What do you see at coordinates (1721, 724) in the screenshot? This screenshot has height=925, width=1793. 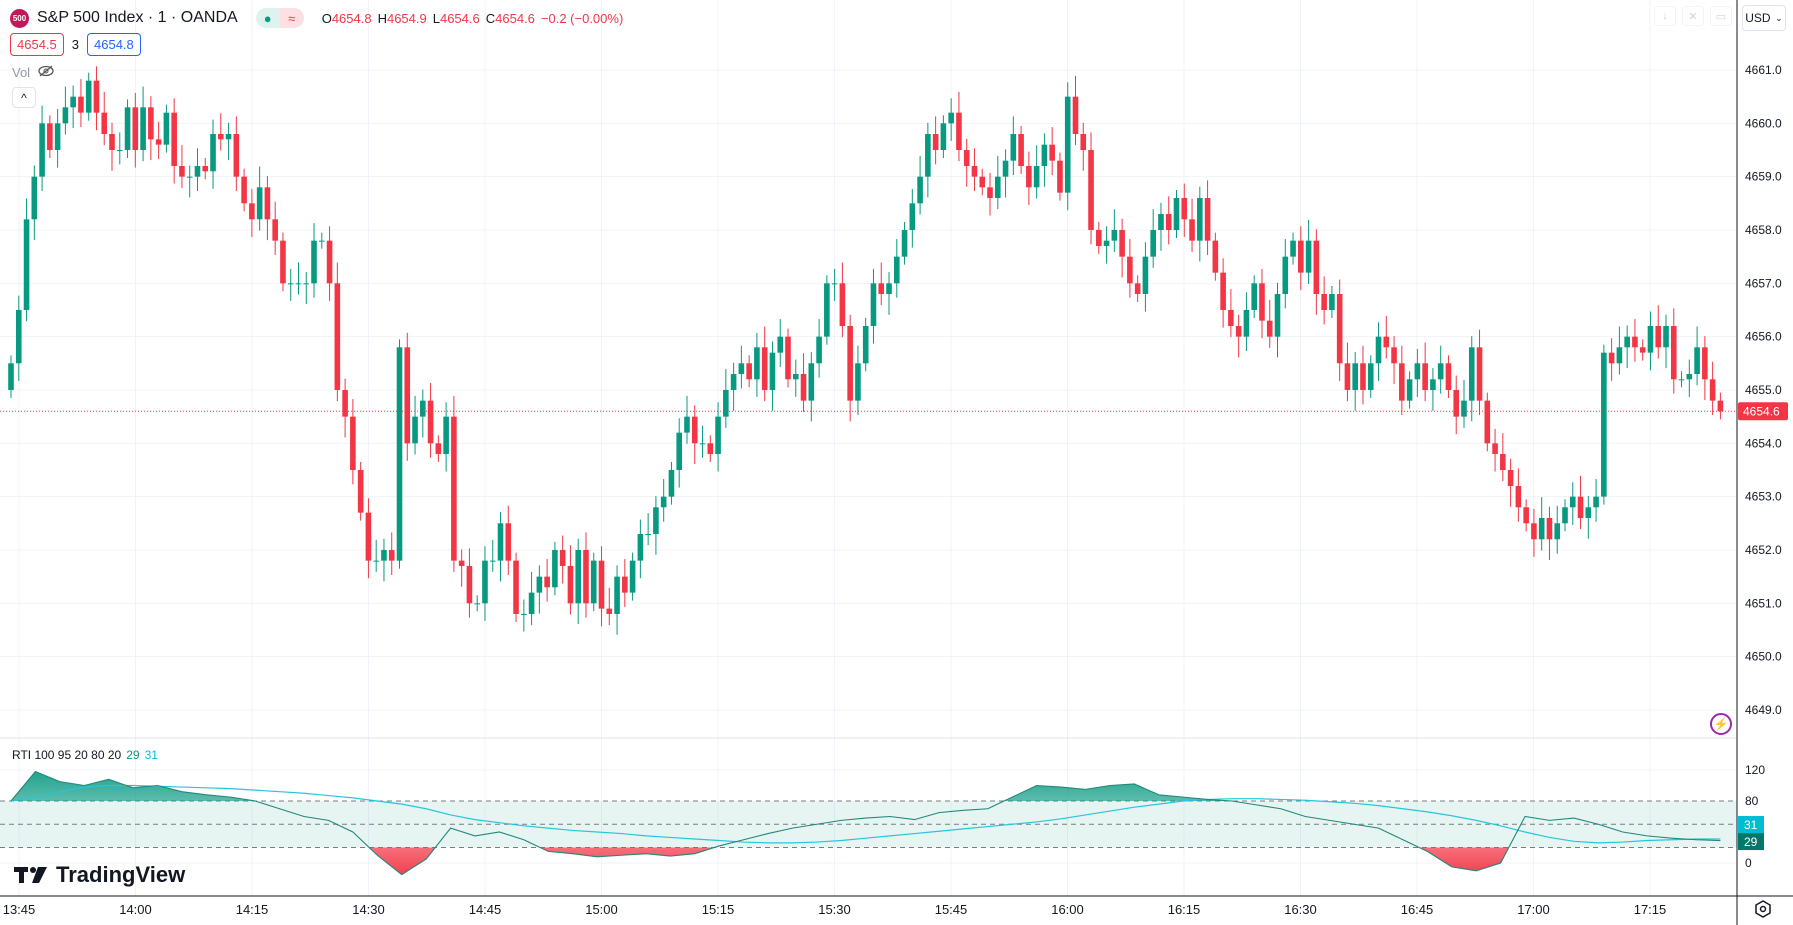 I see `lightning-icon: ⚡` at bounding box center [1721, 724].